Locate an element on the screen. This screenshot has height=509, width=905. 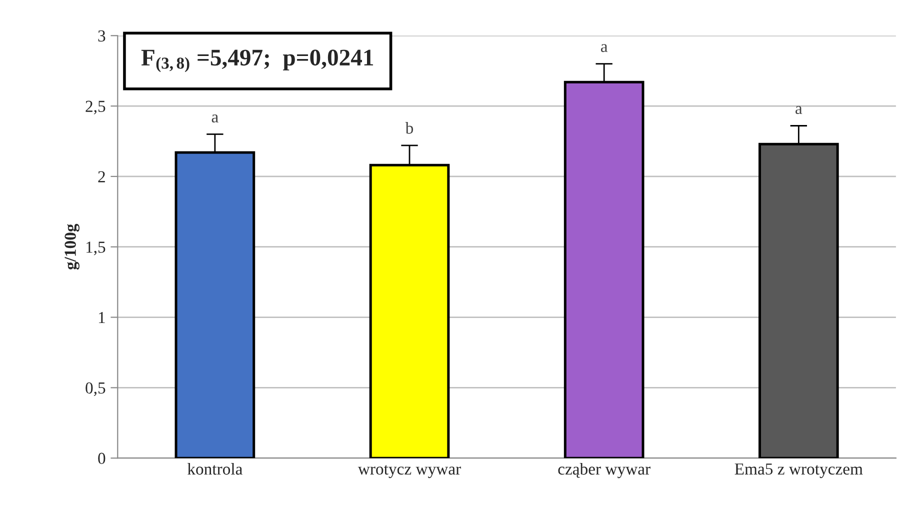
x-tick-label: wrotycz wywar is located at coordinates (409, 471).